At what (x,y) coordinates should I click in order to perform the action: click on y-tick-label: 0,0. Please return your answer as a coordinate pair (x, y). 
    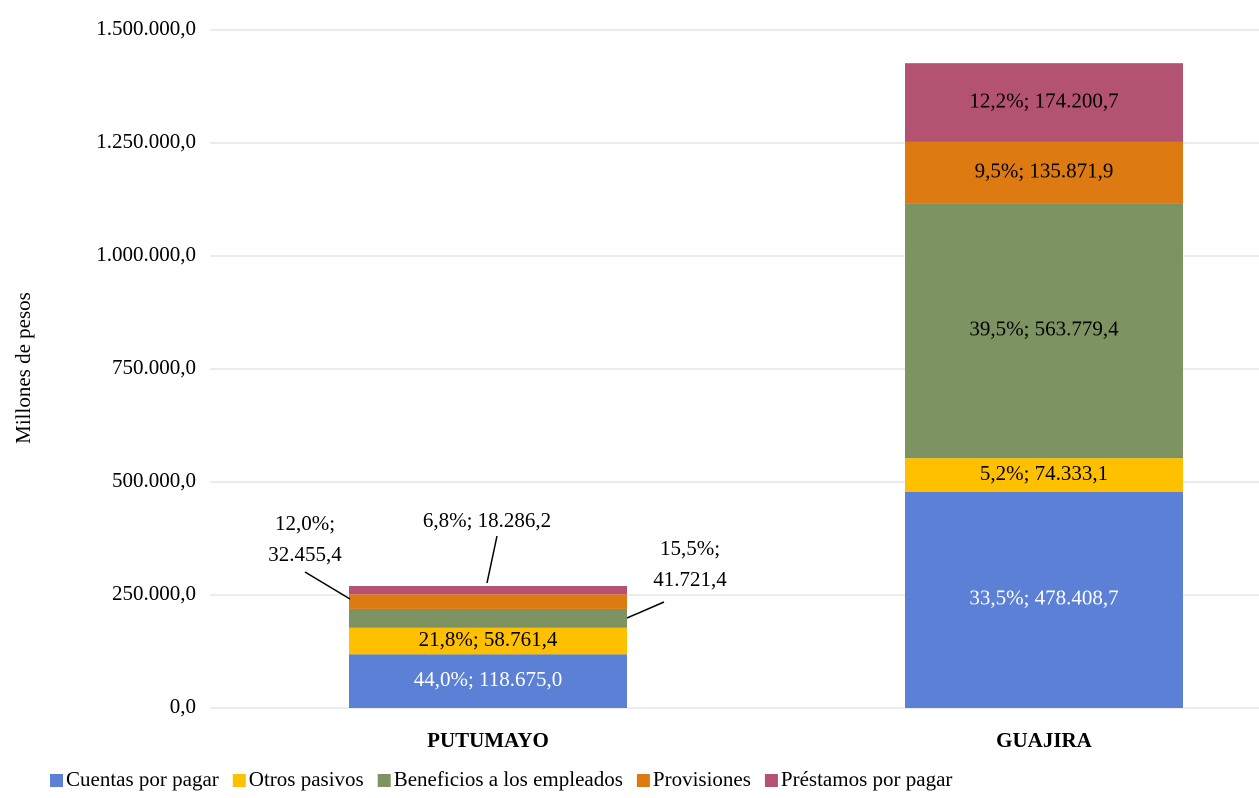
    Looking at the image, I should click on (183, 706).